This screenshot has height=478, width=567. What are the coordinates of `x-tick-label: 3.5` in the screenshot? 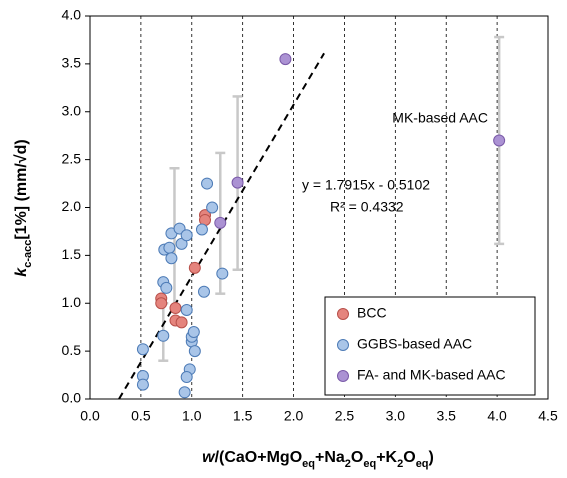 It's located at (446, 416).